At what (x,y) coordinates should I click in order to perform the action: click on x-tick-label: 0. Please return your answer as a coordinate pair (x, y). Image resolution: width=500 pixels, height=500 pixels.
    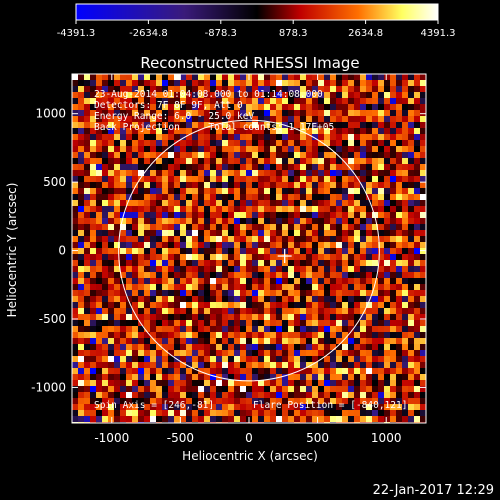
    Looking at the image, I should click on (249, 438).